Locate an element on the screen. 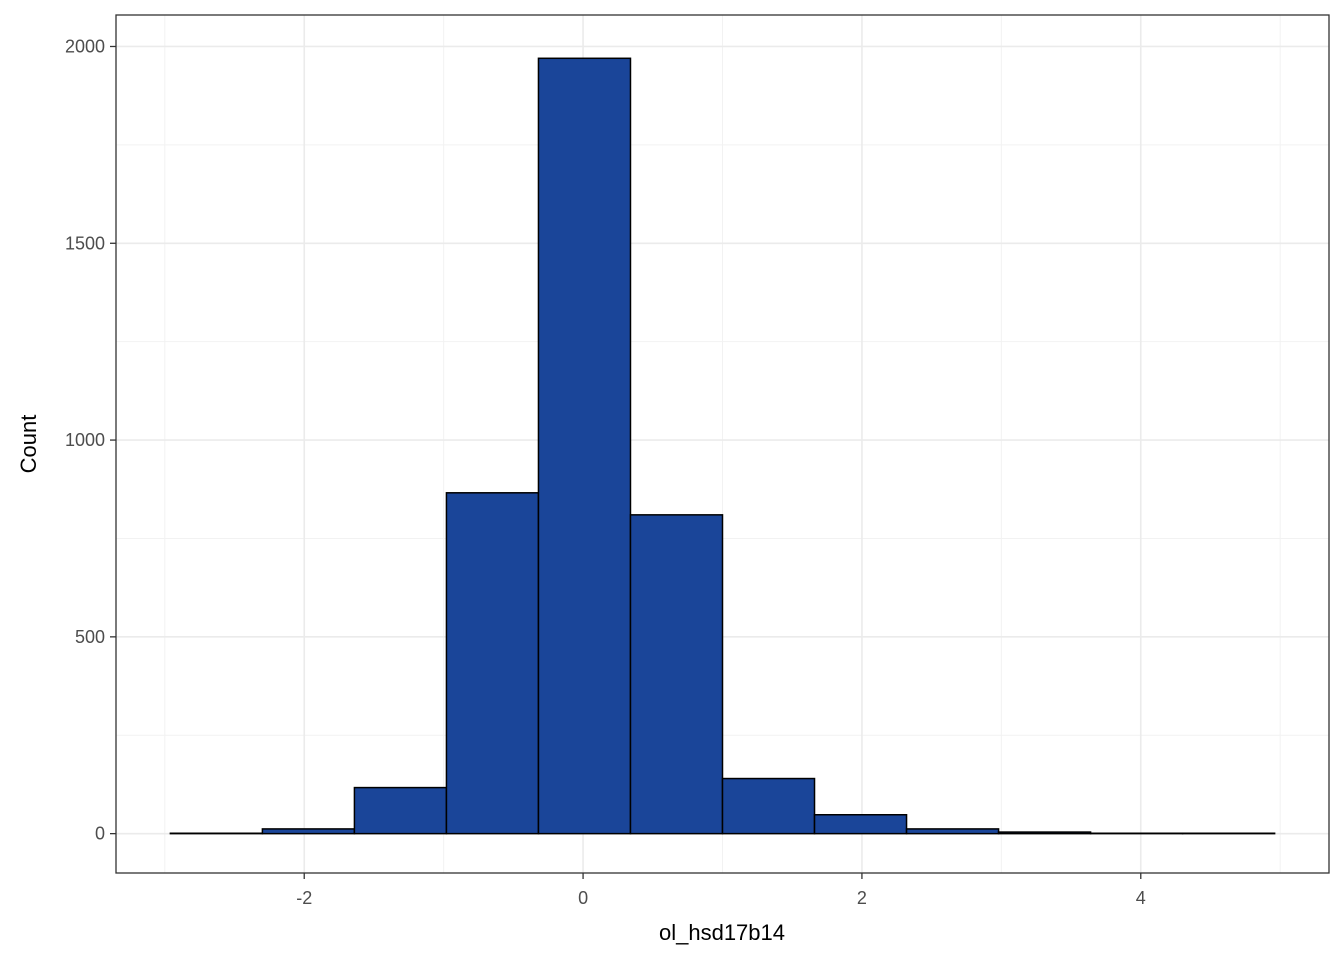 This screenshot has width=1344, height=960. x-axis-title: ol_hsd17b14 is located at coordinates (722, 932).